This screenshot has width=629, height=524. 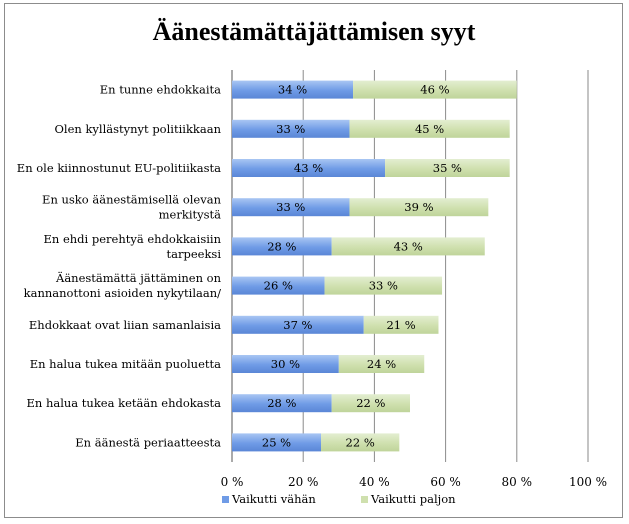 What do you see at coordinates (160, 90) in the screenshot?
I see `category-label: En tunne ehdokkaita` at bounding box center [160, 90].